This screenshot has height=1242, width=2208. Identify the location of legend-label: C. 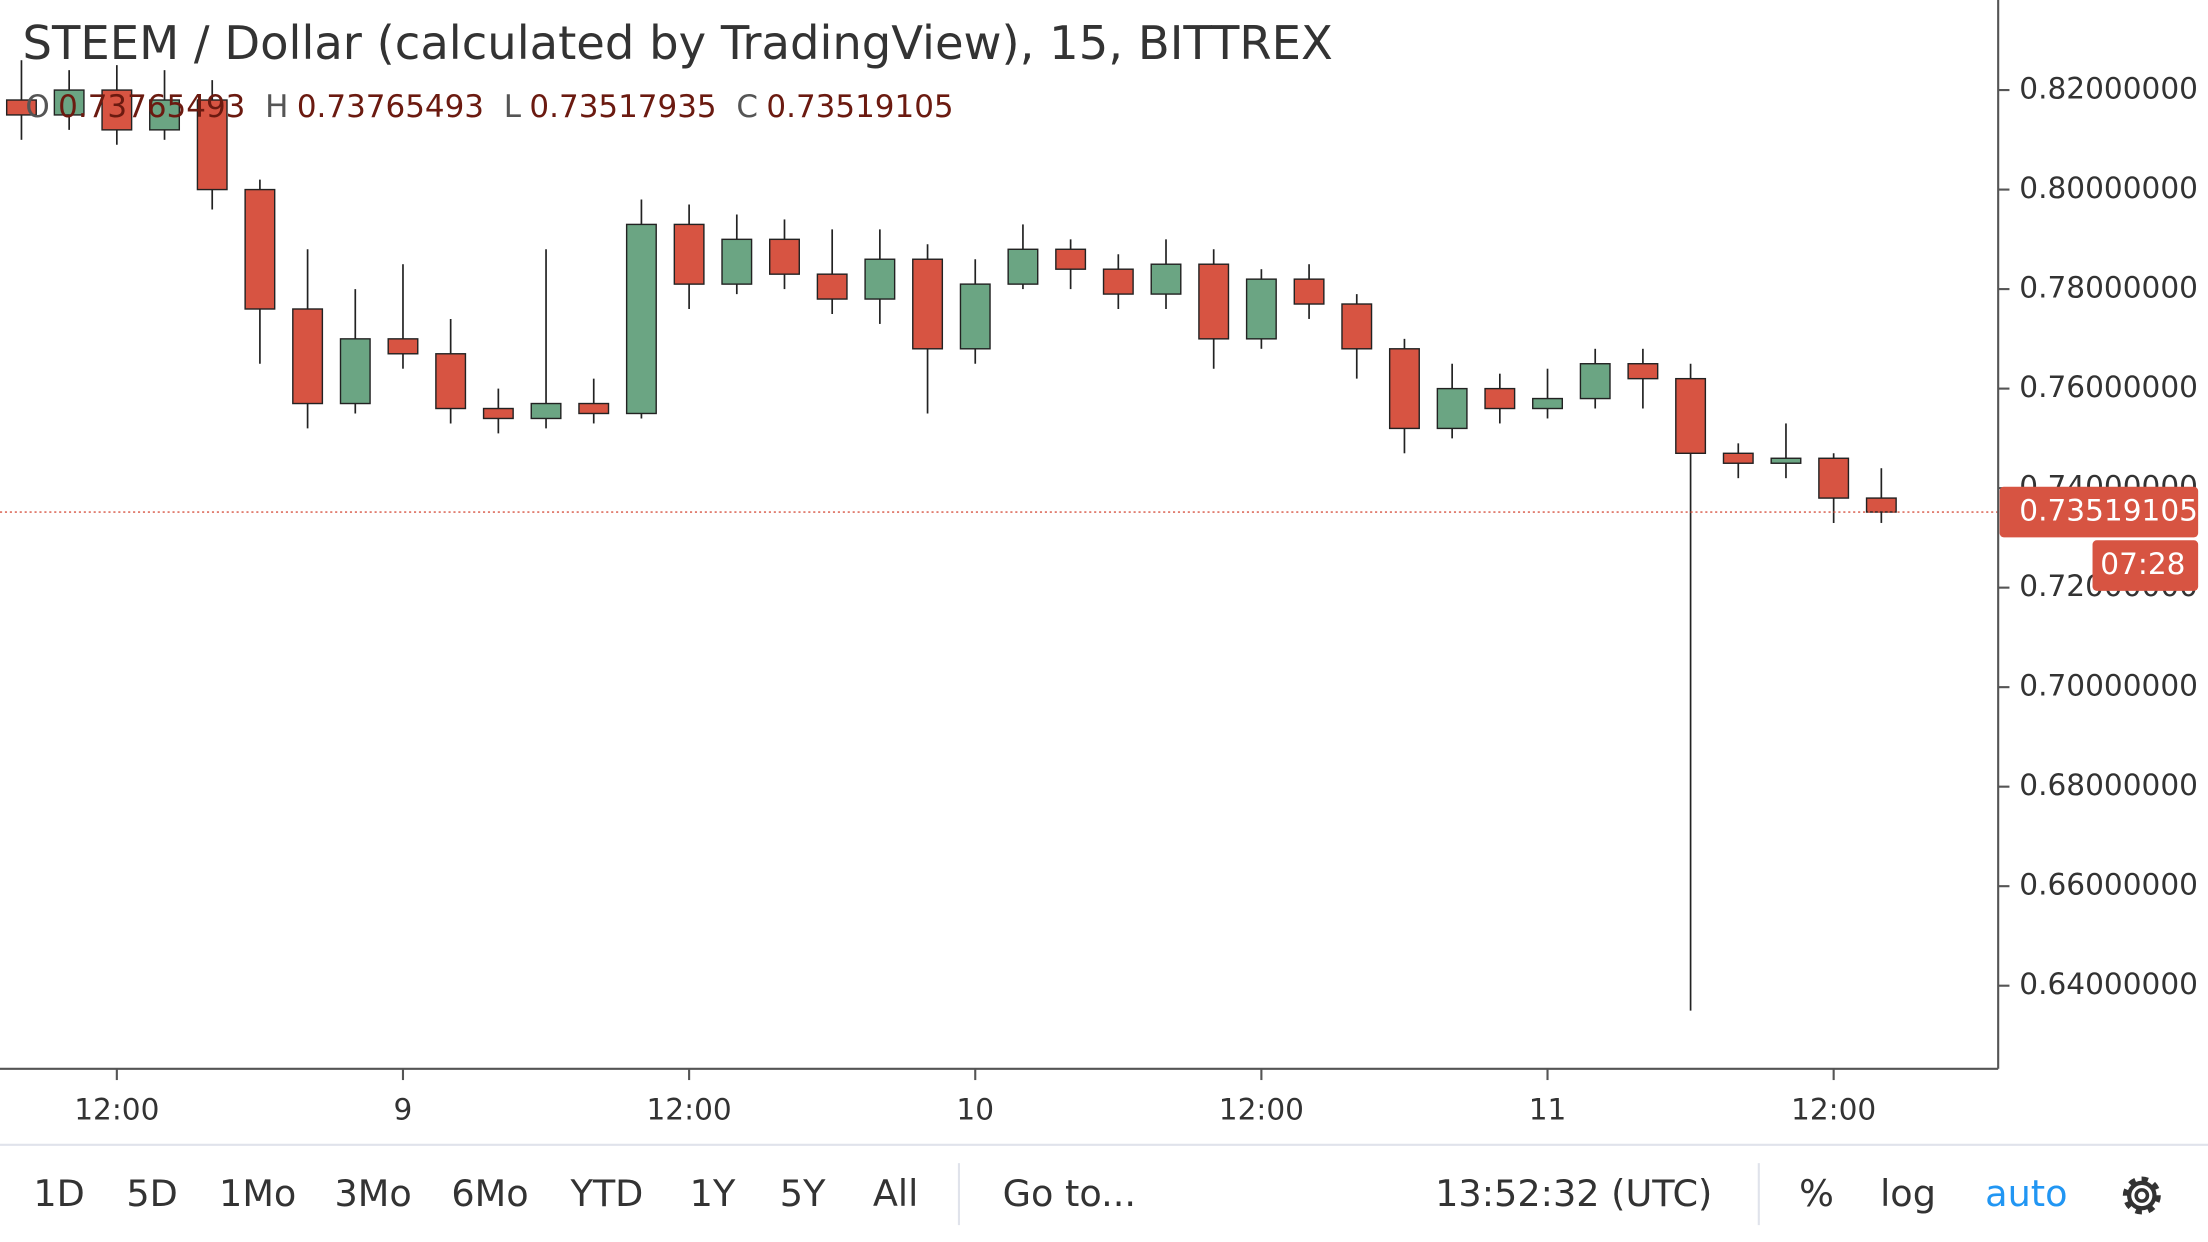
(747, 107).